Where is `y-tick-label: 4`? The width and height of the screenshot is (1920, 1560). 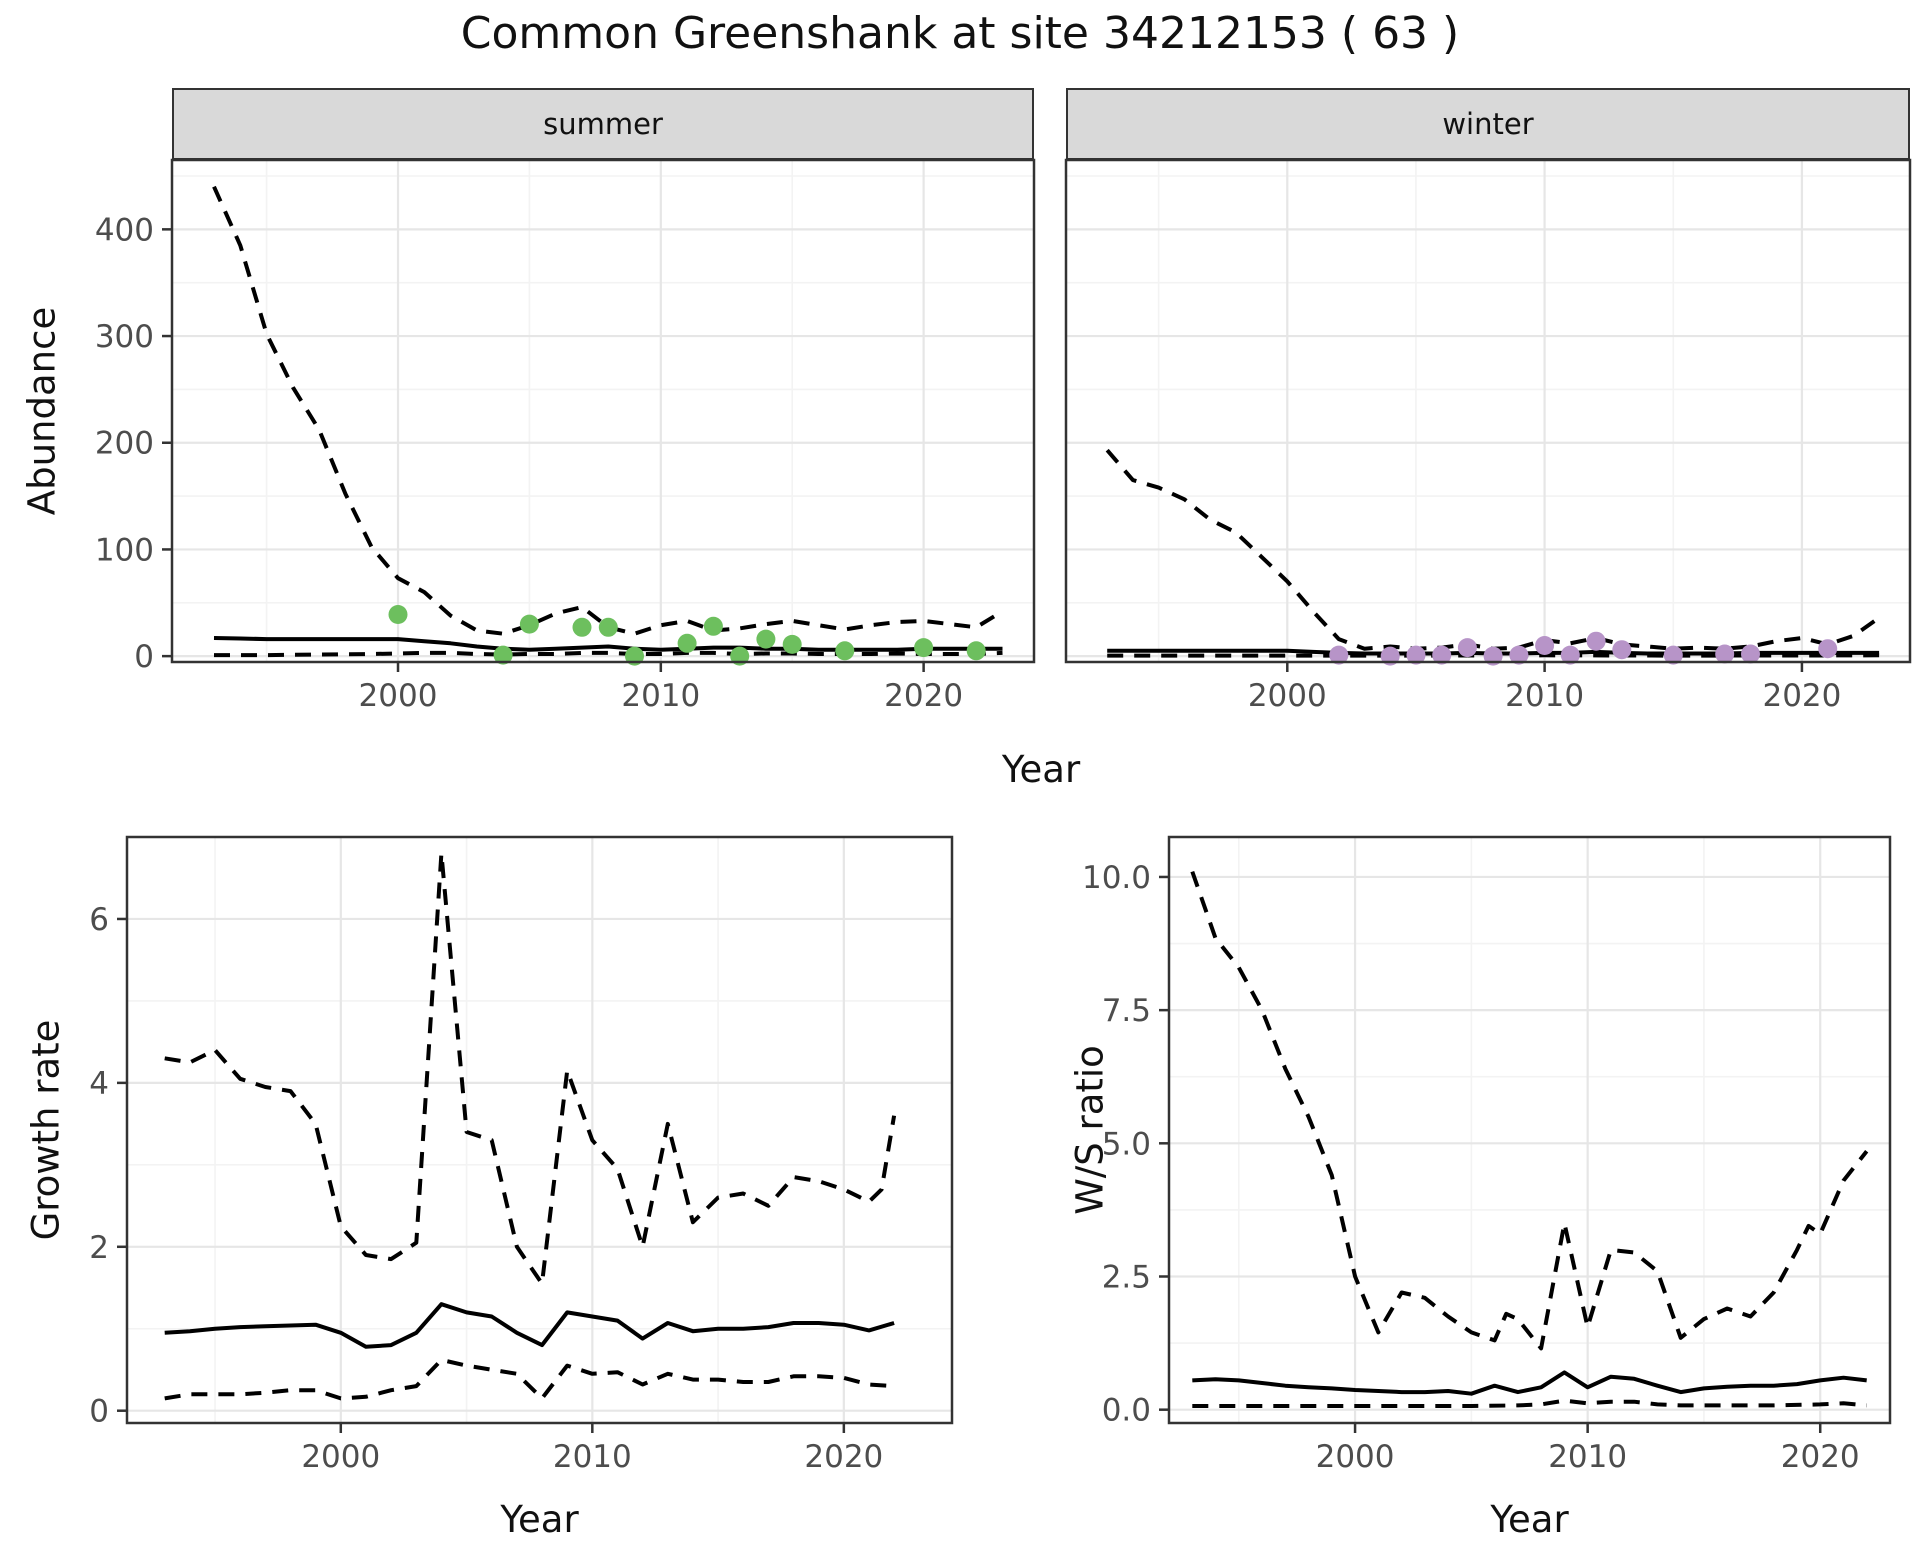 y-tick-label: 4 is located at coordinates (99, 1084).